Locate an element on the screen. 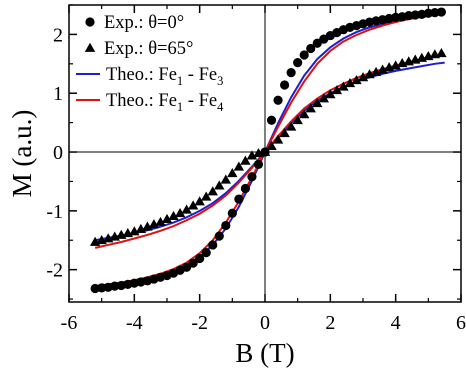 This screenshot has height=372, width=466. y-tick-label: -2 is located at coordinates (54, 271).